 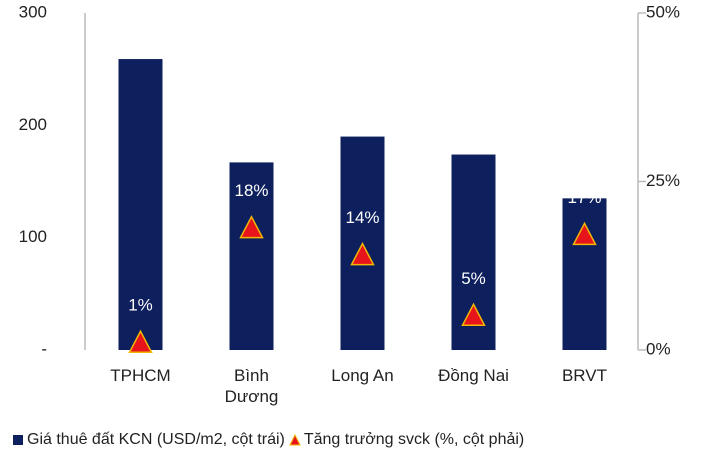 I want to click on legend-item: Giá thuê đất KCN (USD/m2, cột trái), so click(x=148, y=440).